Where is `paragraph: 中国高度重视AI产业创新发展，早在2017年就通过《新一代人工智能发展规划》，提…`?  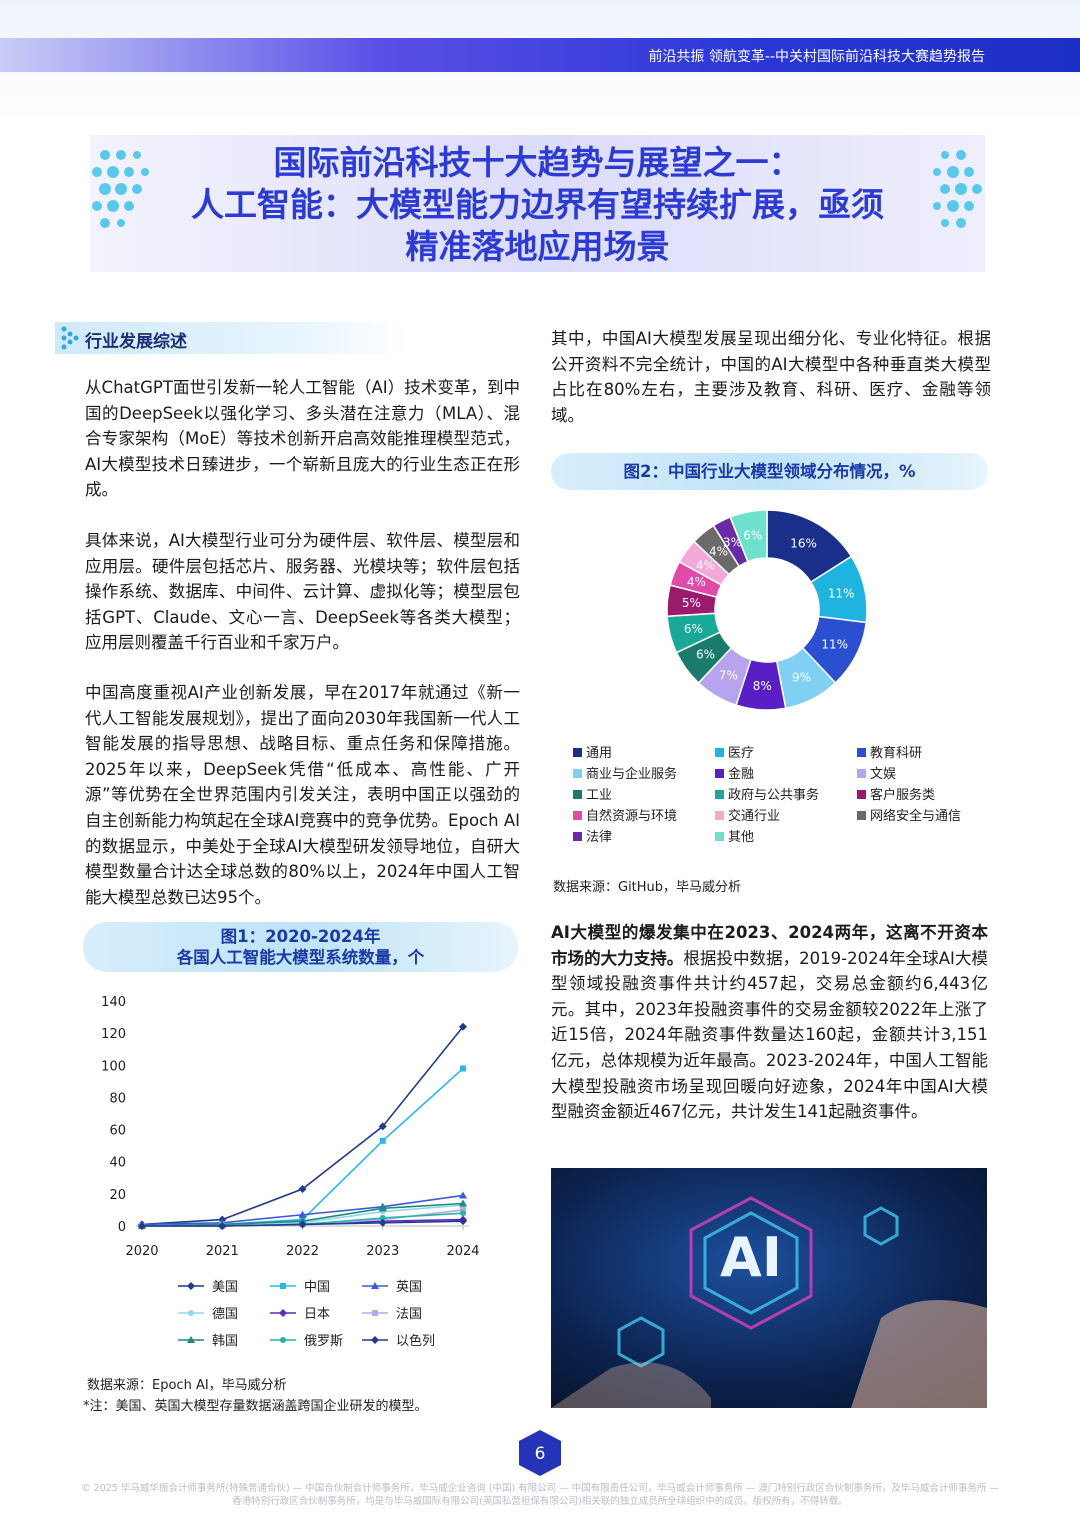 paragraph: 中国高度重视AI产业创新发展，早在2017年就通过《新一代人工智能发展规划》，提… is located at coordinates (302, 795).